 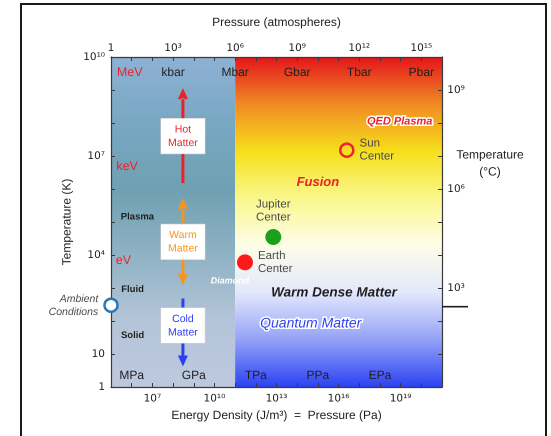 What do you see at coordinates (194, 375) in the screenshot?
I see `annotation: GPa` at bounding box center [194, 375].